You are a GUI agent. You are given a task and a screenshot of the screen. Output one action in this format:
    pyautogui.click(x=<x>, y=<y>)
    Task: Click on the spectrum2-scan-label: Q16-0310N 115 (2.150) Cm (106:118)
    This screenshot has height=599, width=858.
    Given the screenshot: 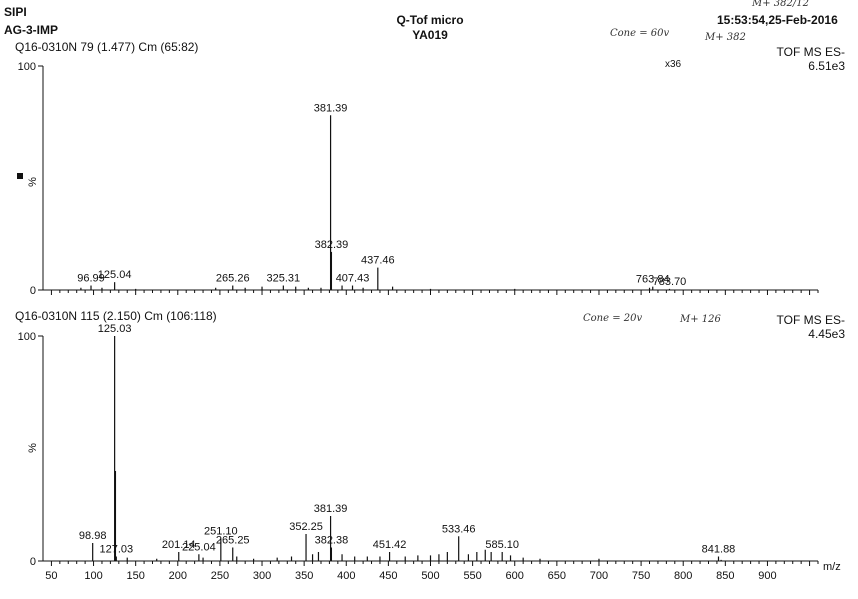 What is the action you would take?
    pyautogui.click(x=116, y=316)
    